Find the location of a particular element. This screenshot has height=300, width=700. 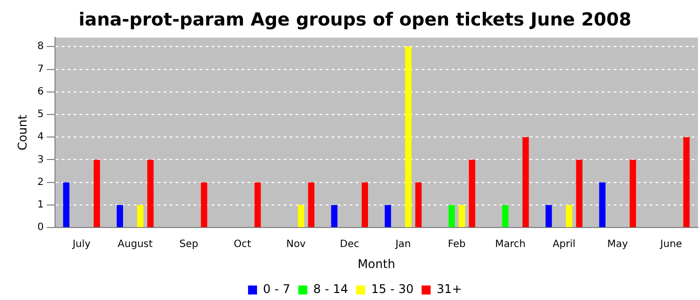

x-tick-label: Oct is located at coordinates (243, 244).